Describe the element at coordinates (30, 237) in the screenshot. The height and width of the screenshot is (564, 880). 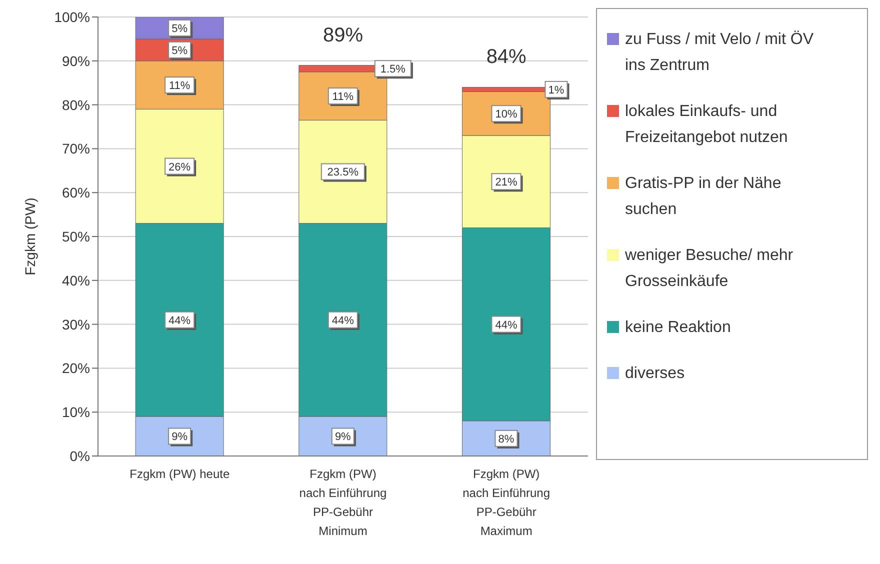
I see `y-axis-title: Fzgkm (PW)` at that location.